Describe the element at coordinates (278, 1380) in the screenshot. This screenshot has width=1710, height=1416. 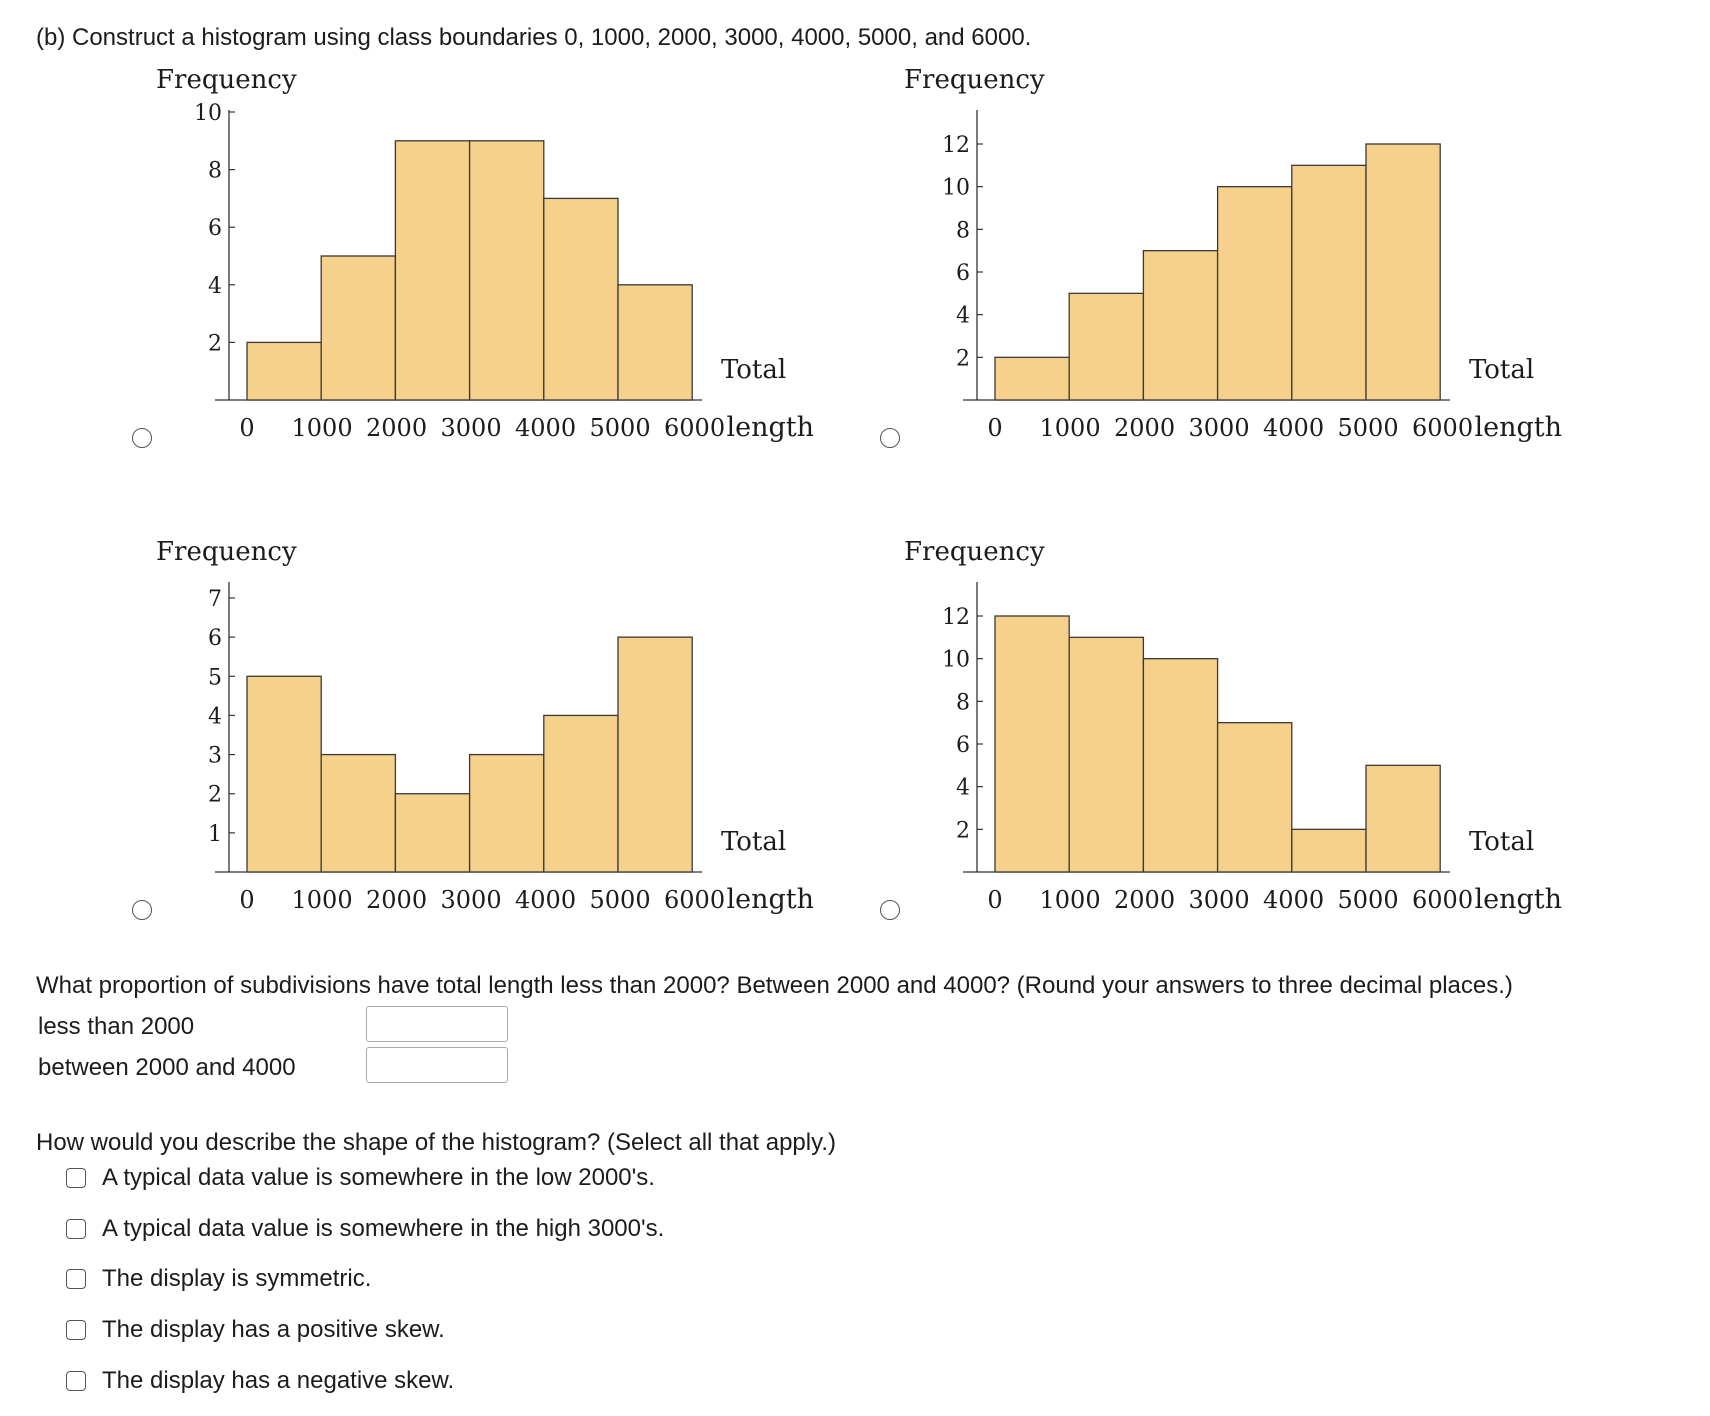
I see `shape-option-label: The display has a negative skew.` at that location.